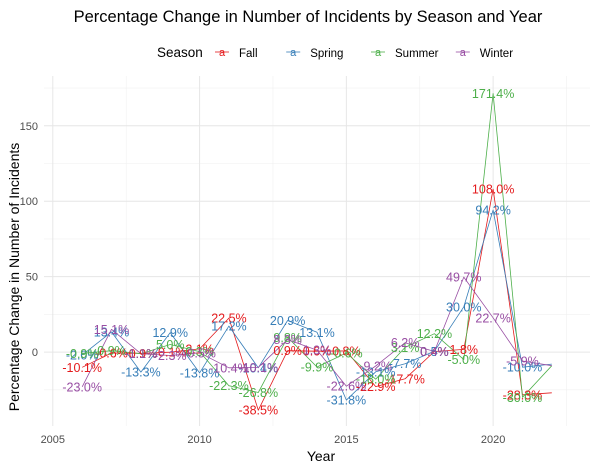 The width and height of the screenshot is (598, 475). I want to click on data-label-winter: 0.4%, so click(434, 352).